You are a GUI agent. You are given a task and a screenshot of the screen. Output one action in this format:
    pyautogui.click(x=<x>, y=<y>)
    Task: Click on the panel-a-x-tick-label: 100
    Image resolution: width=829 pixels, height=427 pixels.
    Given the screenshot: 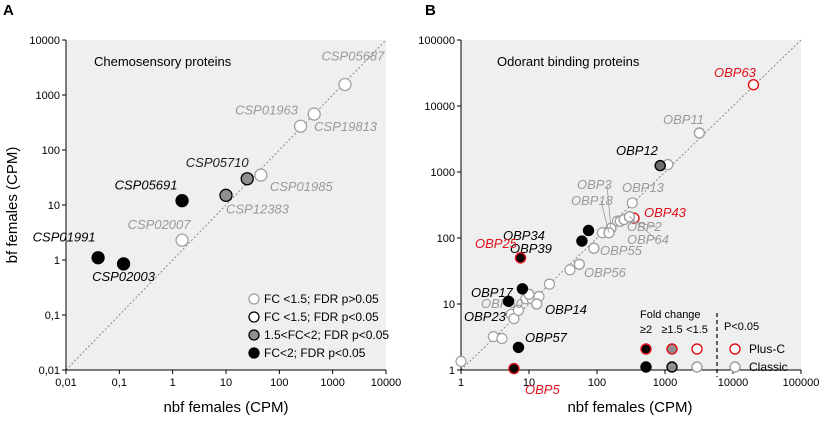 What is the action you would take?
    pyautogui.click(x=279, y=383)
    